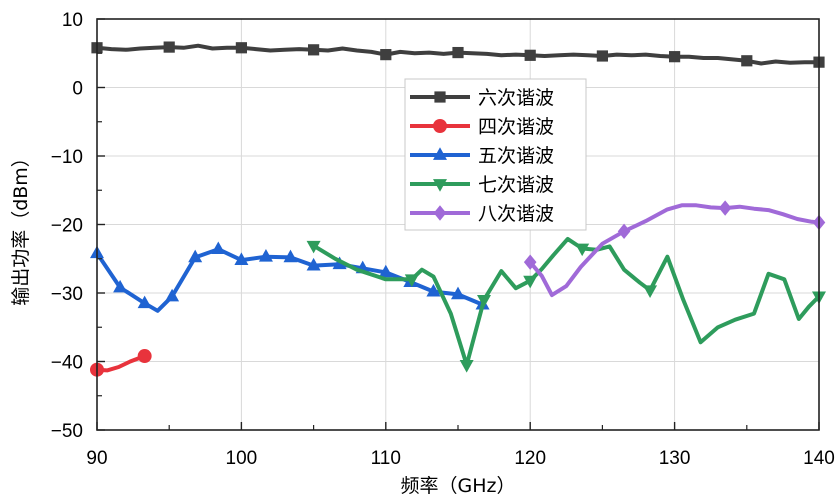 The width and height of the screenshot is (837, 497). I want to click on legend-entry: 五次谐波, so click(482, 156).